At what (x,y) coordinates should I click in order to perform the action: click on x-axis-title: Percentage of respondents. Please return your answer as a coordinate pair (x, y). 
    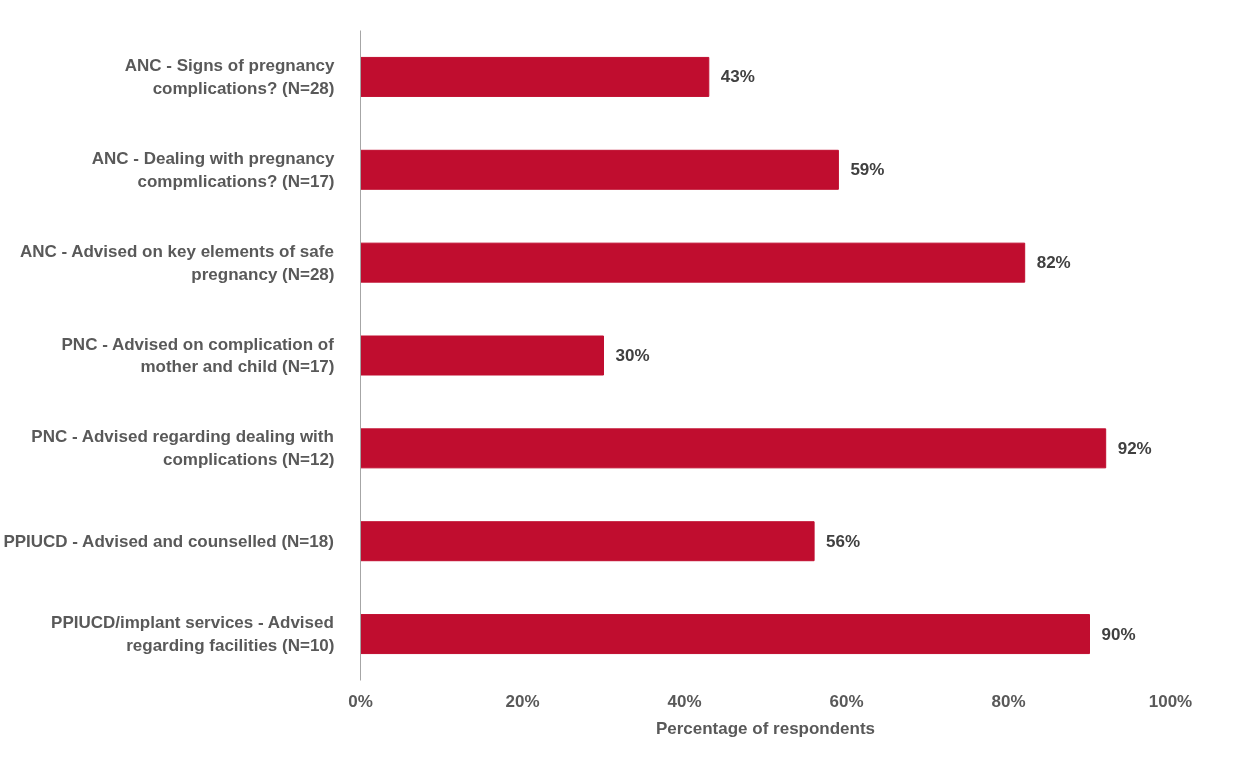
    Looking at the image, I should click on (765, 728).